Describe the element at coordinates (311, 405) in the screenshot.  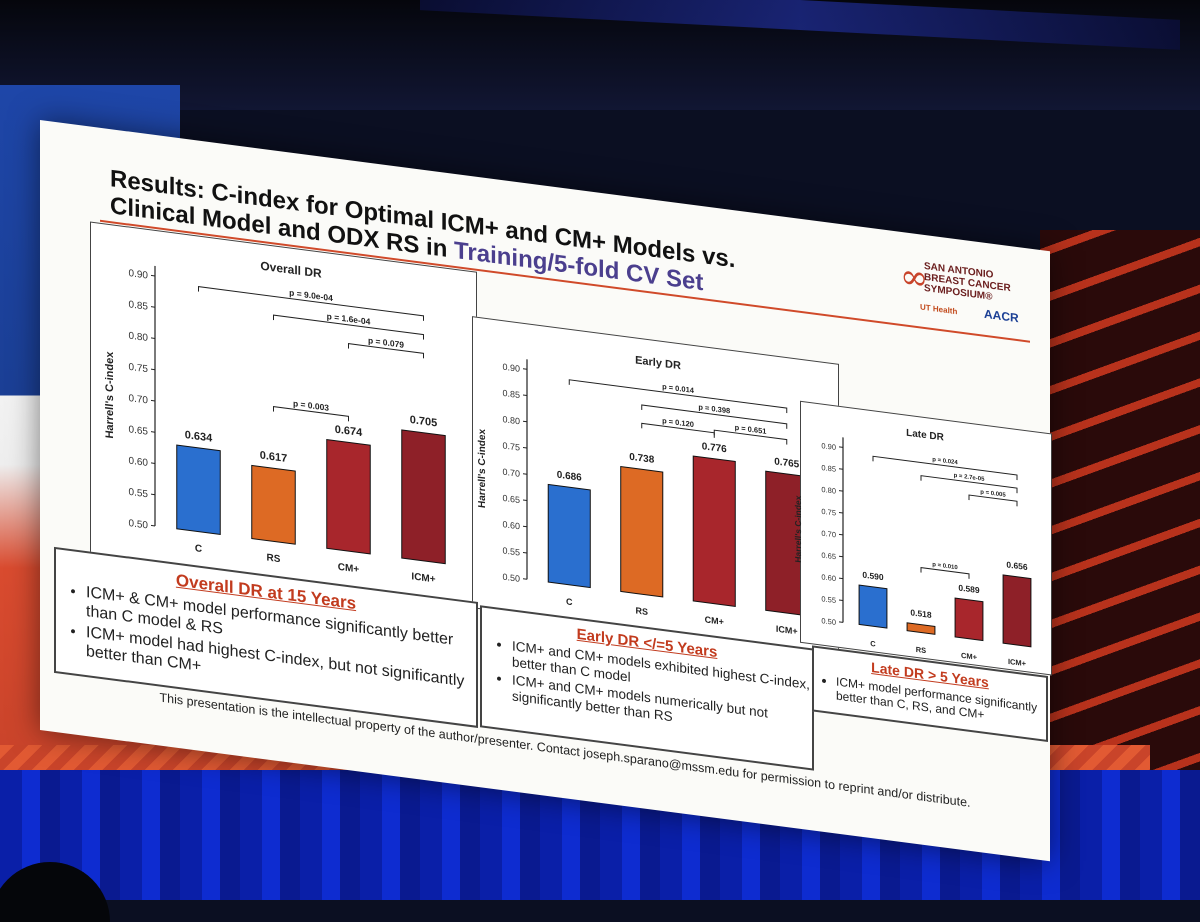
I see `p-value-label: p = 0.003` at that location.